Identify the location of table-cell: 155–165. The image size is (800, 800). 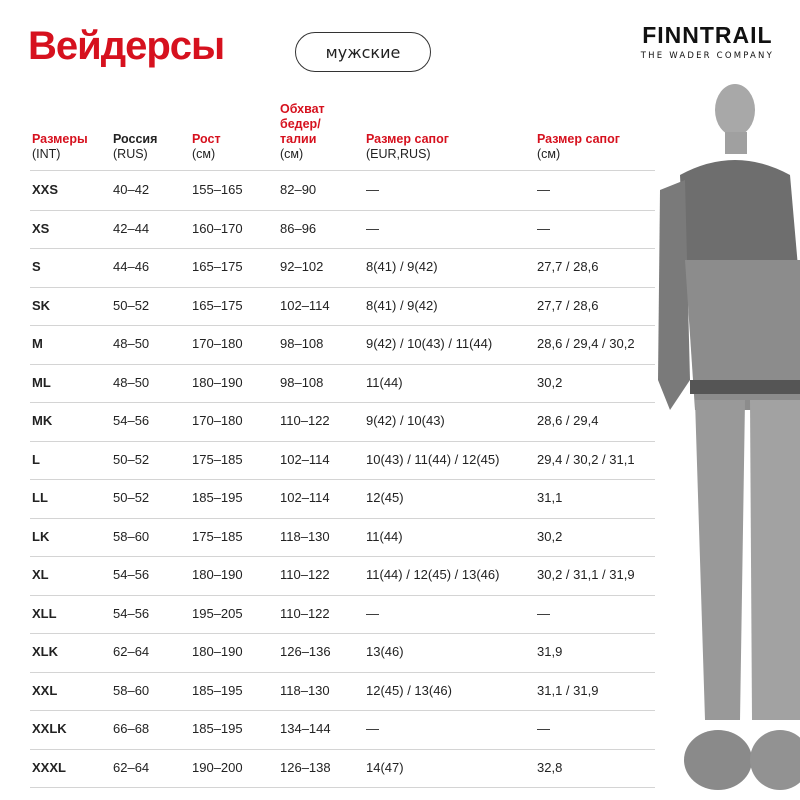
(217, 189).